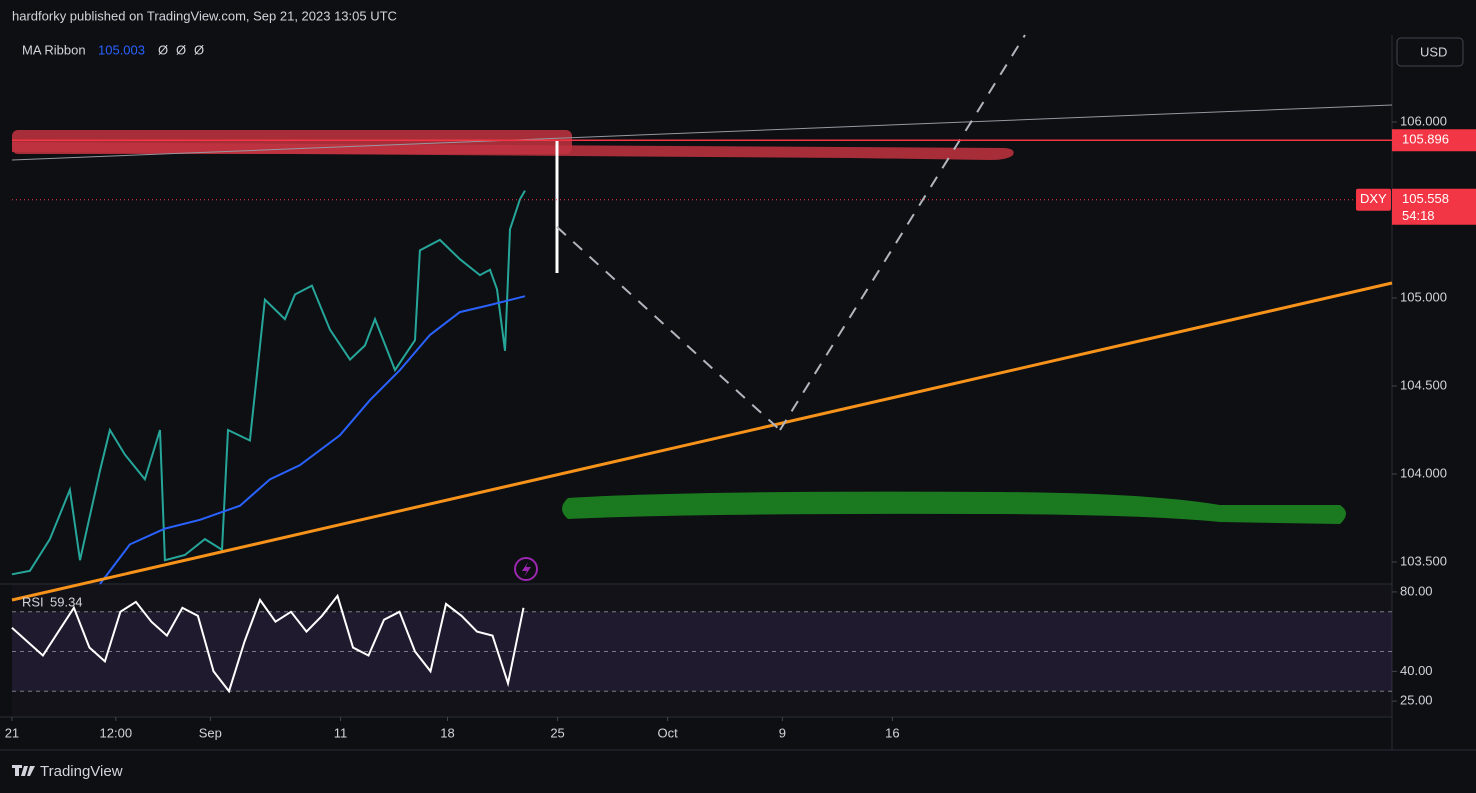 The image size is (1476, 793). I want to click on projection-up, so click(902, 232).